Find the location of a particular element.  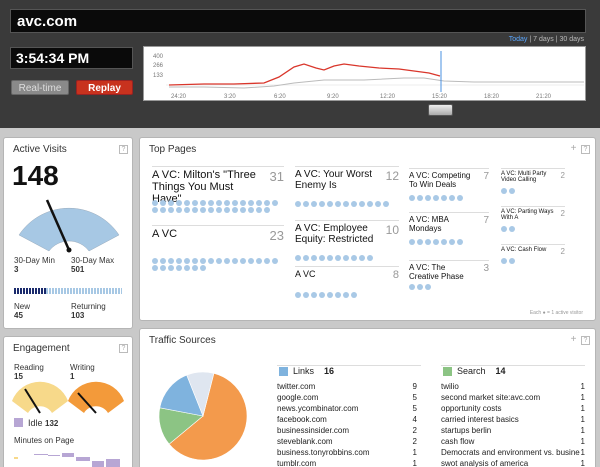

source-count: 9 is located at coordinates (414, 386).